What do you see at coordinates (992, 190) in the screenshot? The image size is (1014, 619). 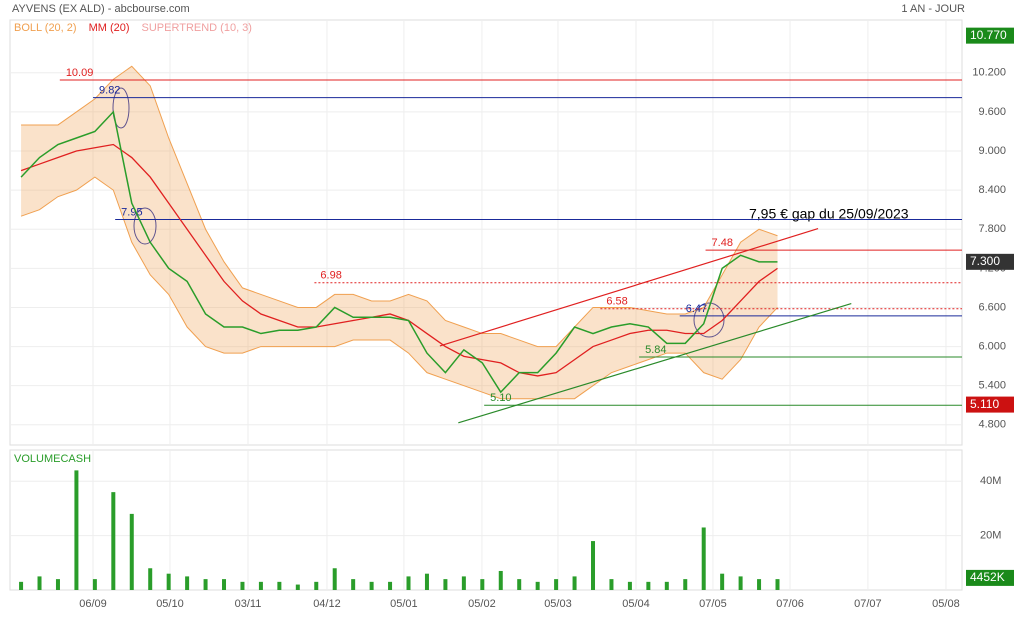 I see `y-tick-label: 8.400` at bounding box center [992, 190].